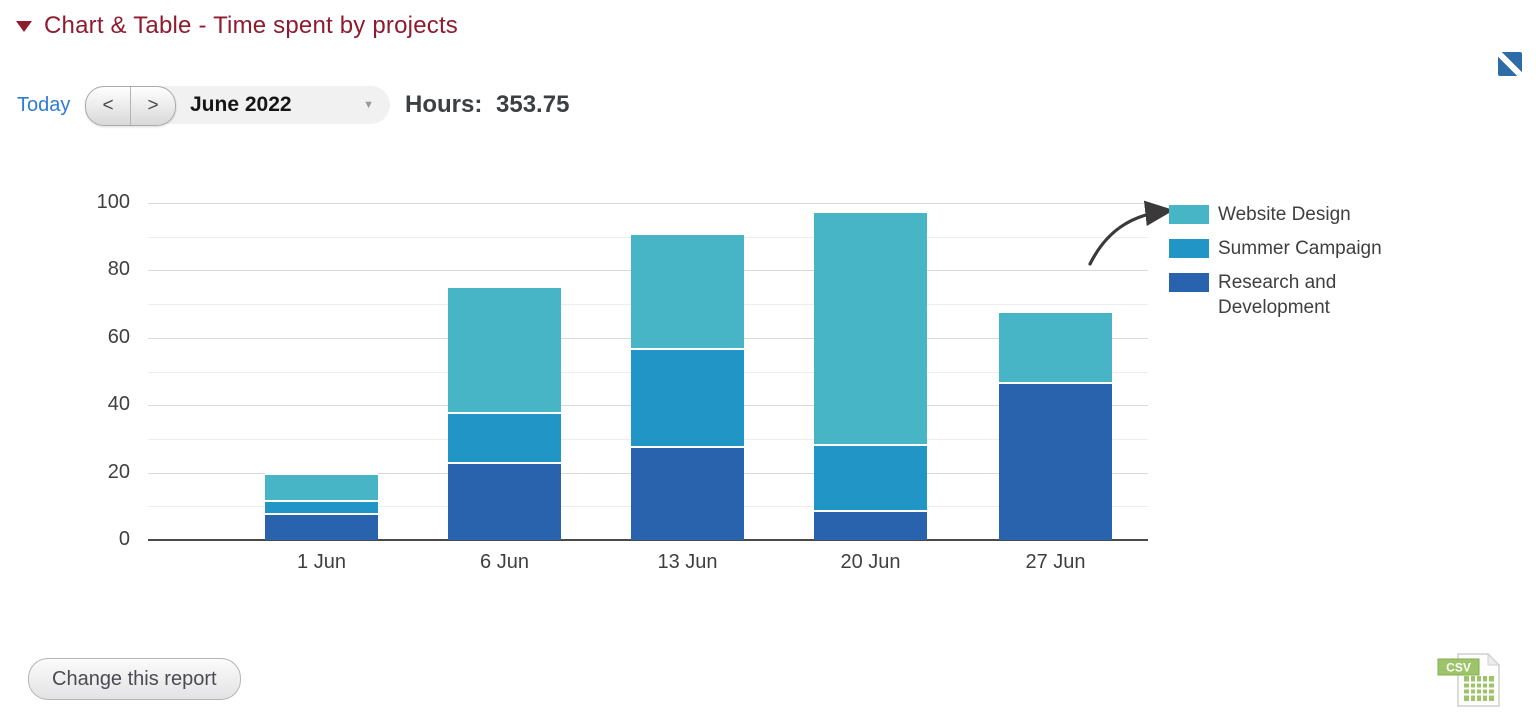 This screenshot has height=721, width=1536. Describe the element at coordinates (648, 203) in the screenshot. I see `gridline` at that location.